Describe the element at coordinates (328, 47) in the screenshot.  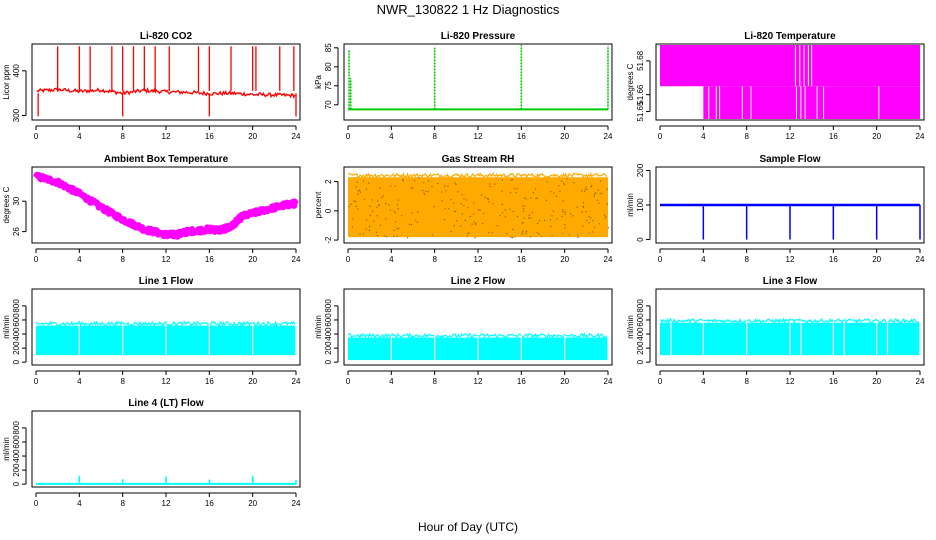
I see `y-tick-label: 85` at that location.